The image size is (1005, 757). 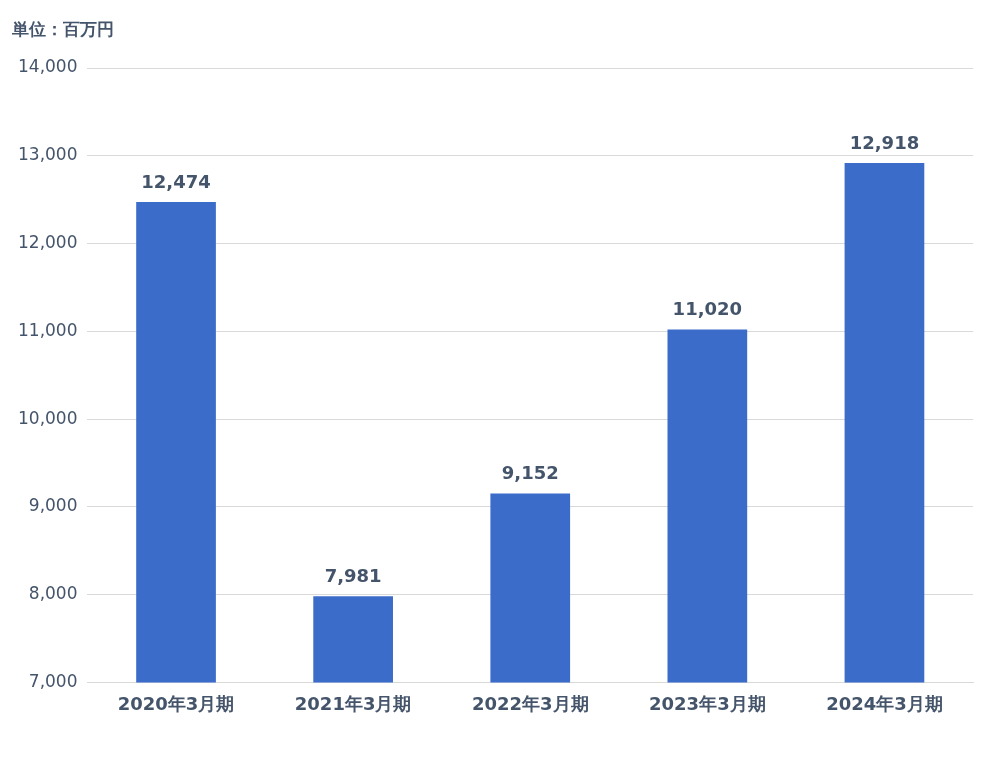 I want to click on y-tick-label: 13,000, so click(x=48, y=154).